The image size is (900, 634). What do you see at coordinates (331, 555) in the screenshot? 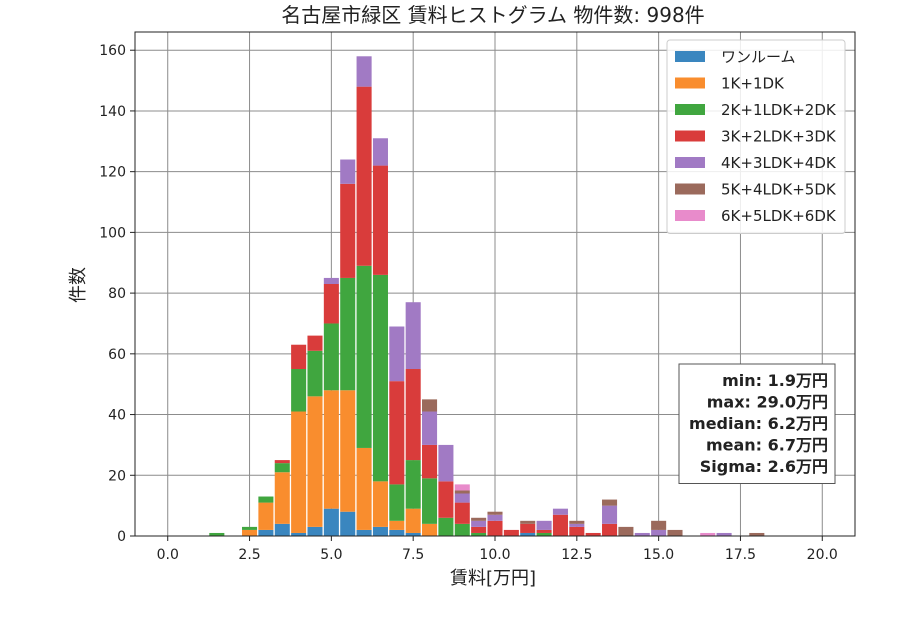
I see `x-tick-label: 5.0` at bounding box center [331, 555].